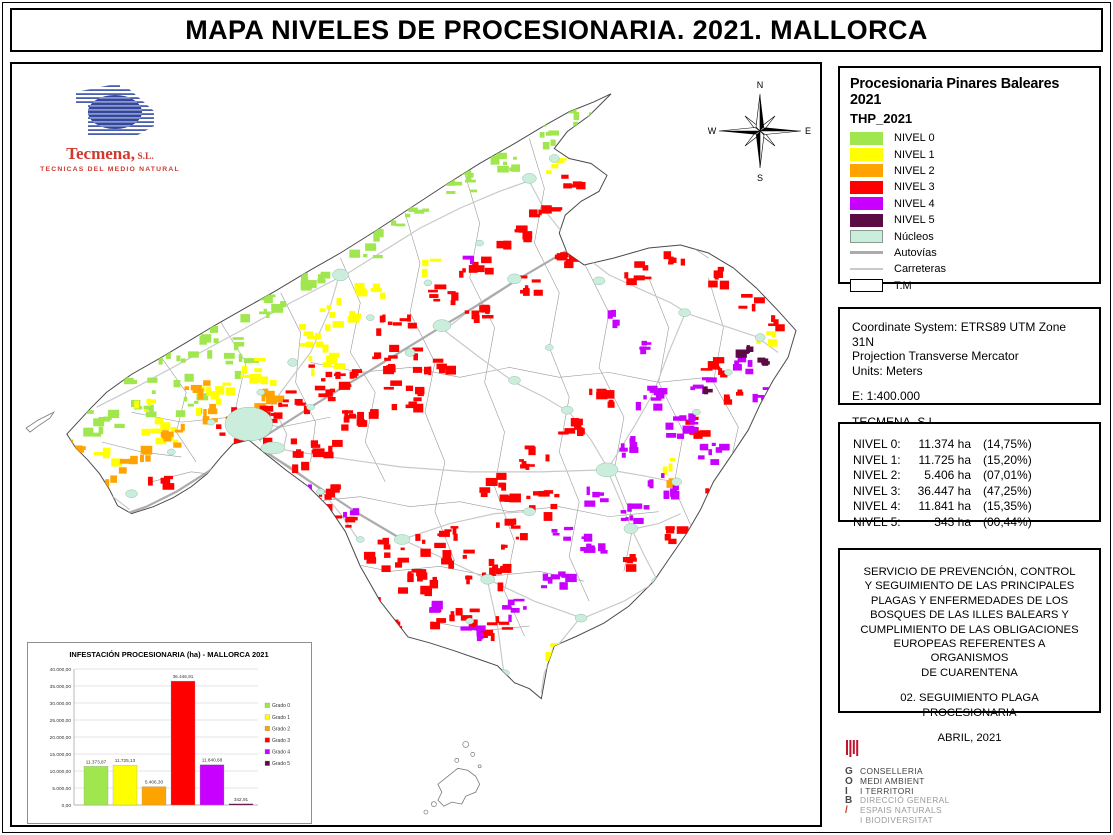 Image resolution: width=1113 pixels, height=835 pixels. Describe the element at coordinates (969, 445) in the screenshot. I see `stat-row: NIVEL 0: 11.374 ha (14,75%)` at that location.